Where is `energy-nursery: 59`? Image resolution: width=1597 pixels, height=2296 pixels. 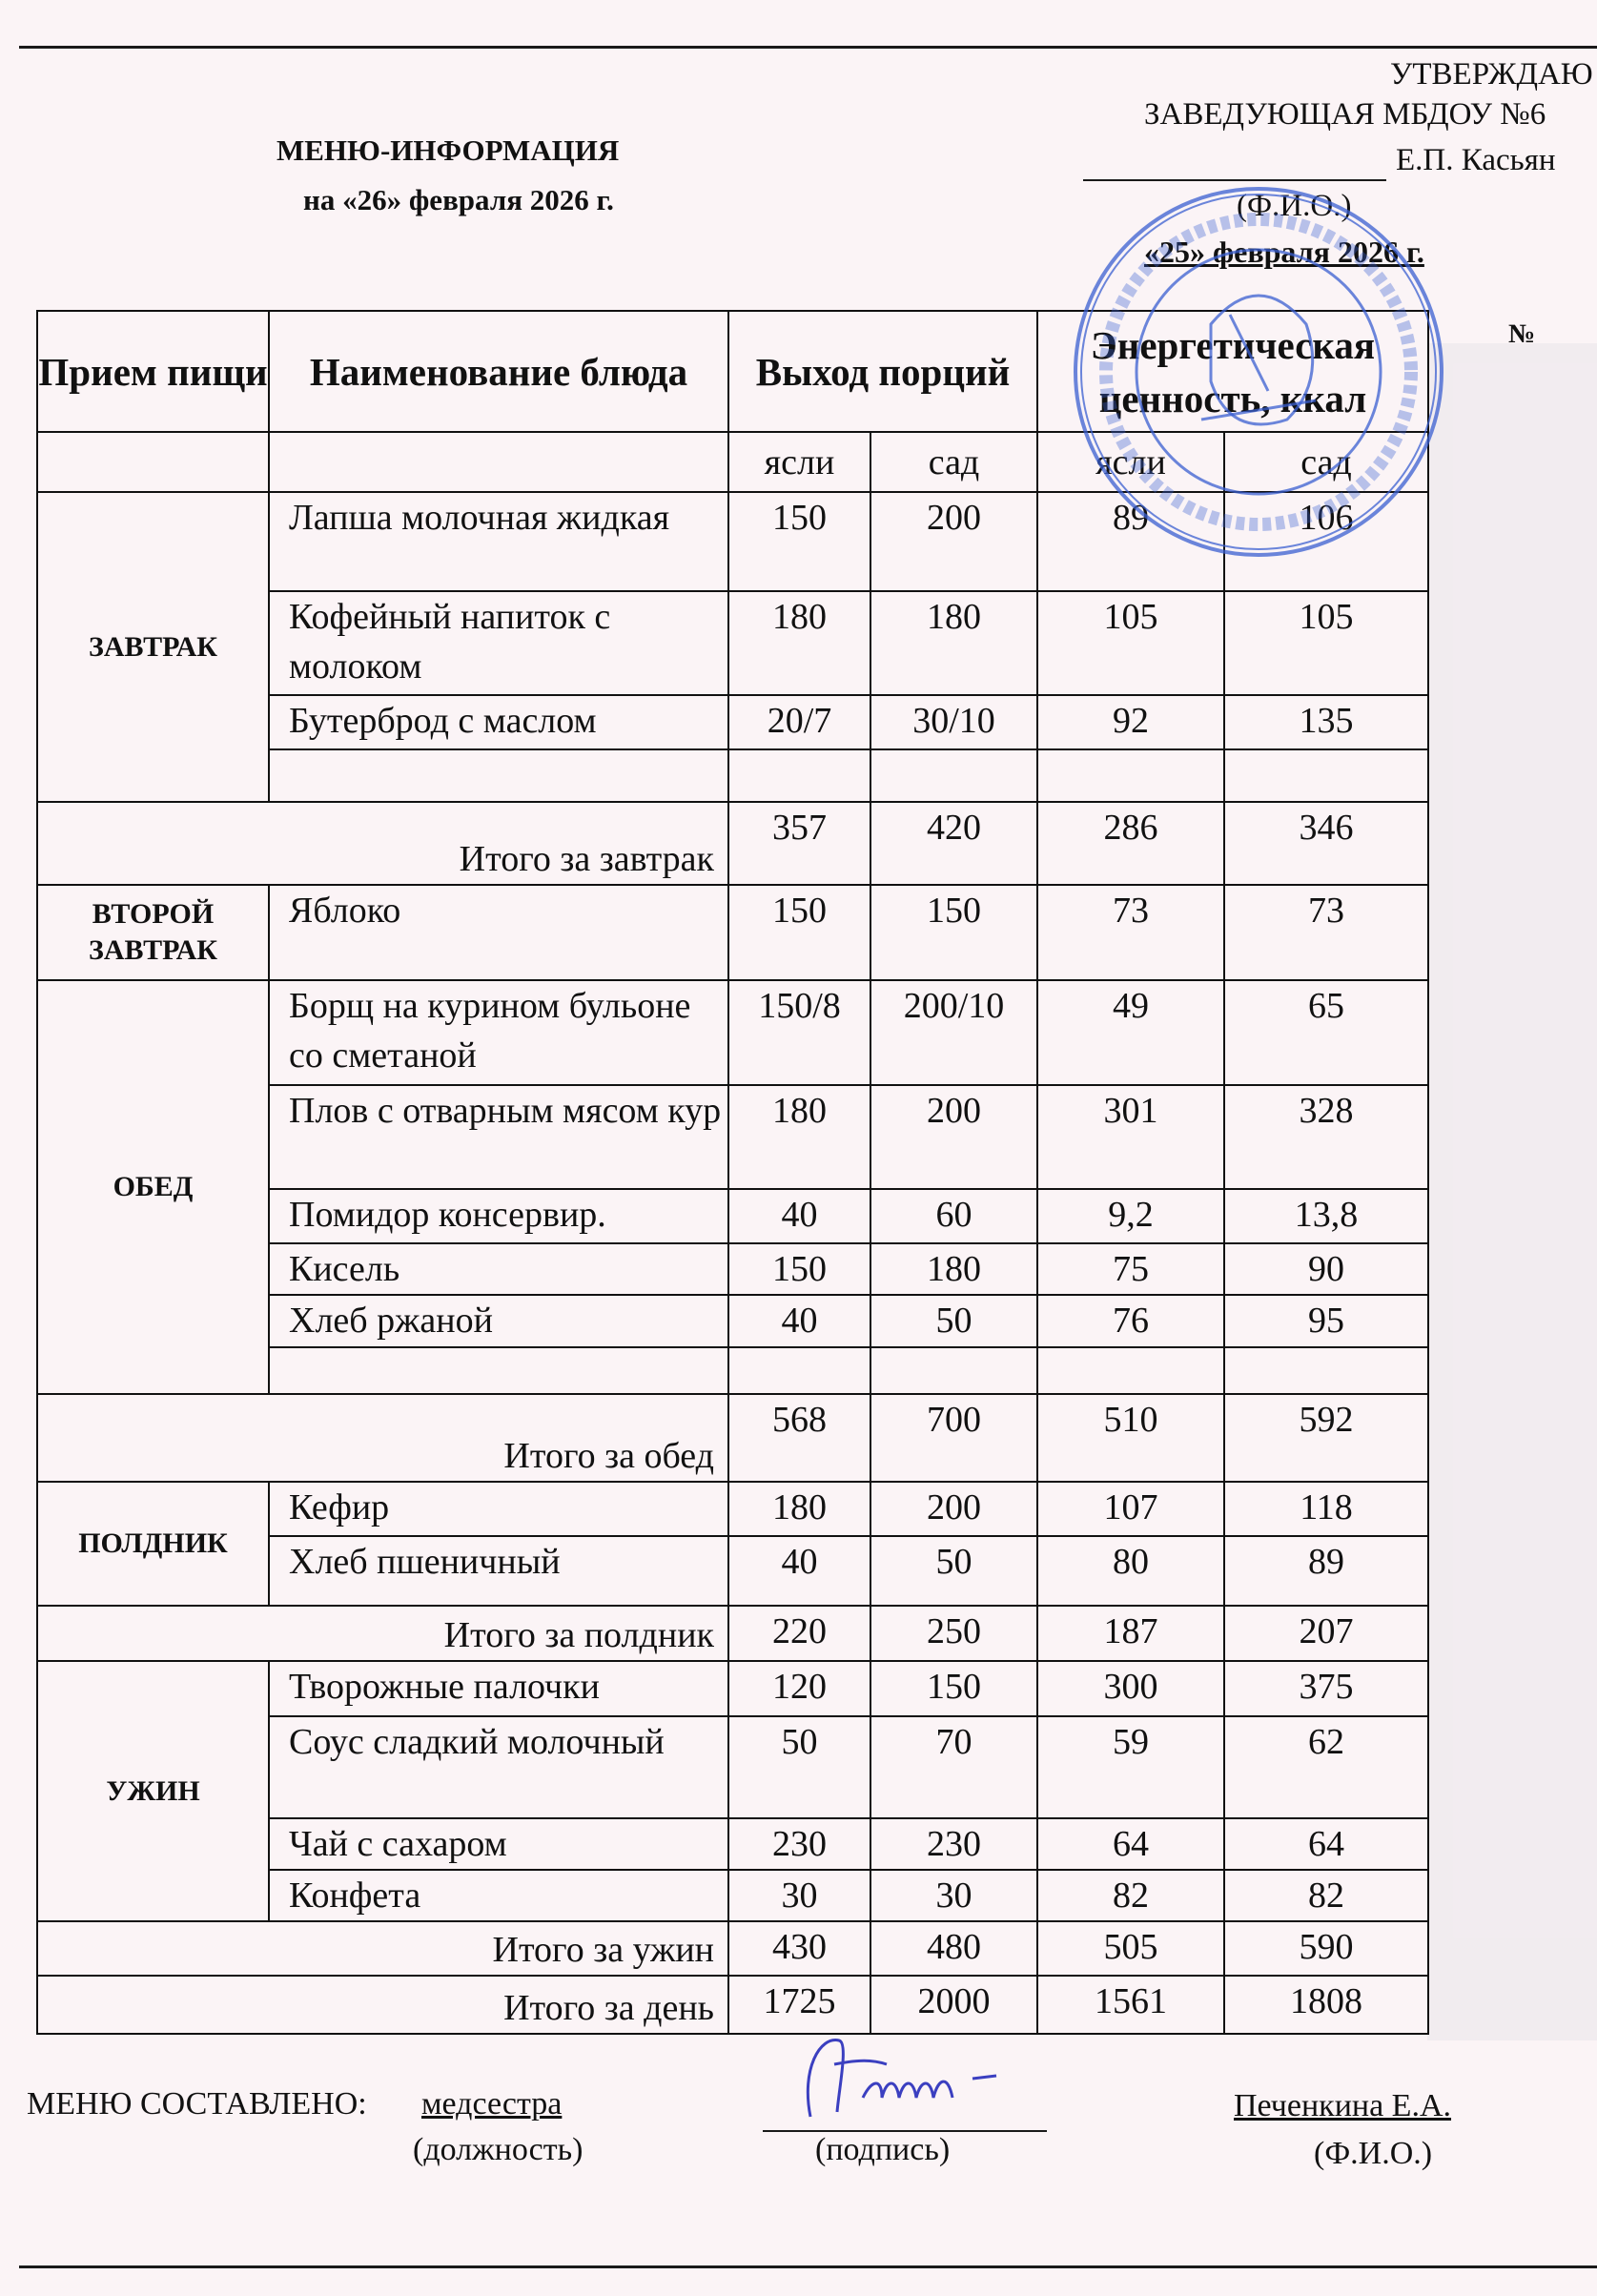 energy-nursery: 59 is located at coordinates (1131, 1767).